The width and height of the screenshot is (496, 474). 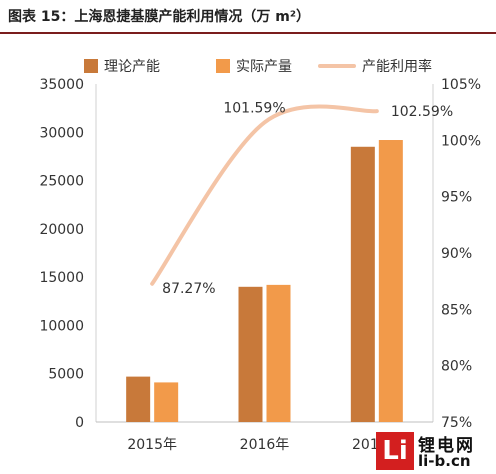 What do you see at coordinates (61, 182) in the screenshot?
I see `y-left-tick-label: 25000` at bounding box center [61, 182].